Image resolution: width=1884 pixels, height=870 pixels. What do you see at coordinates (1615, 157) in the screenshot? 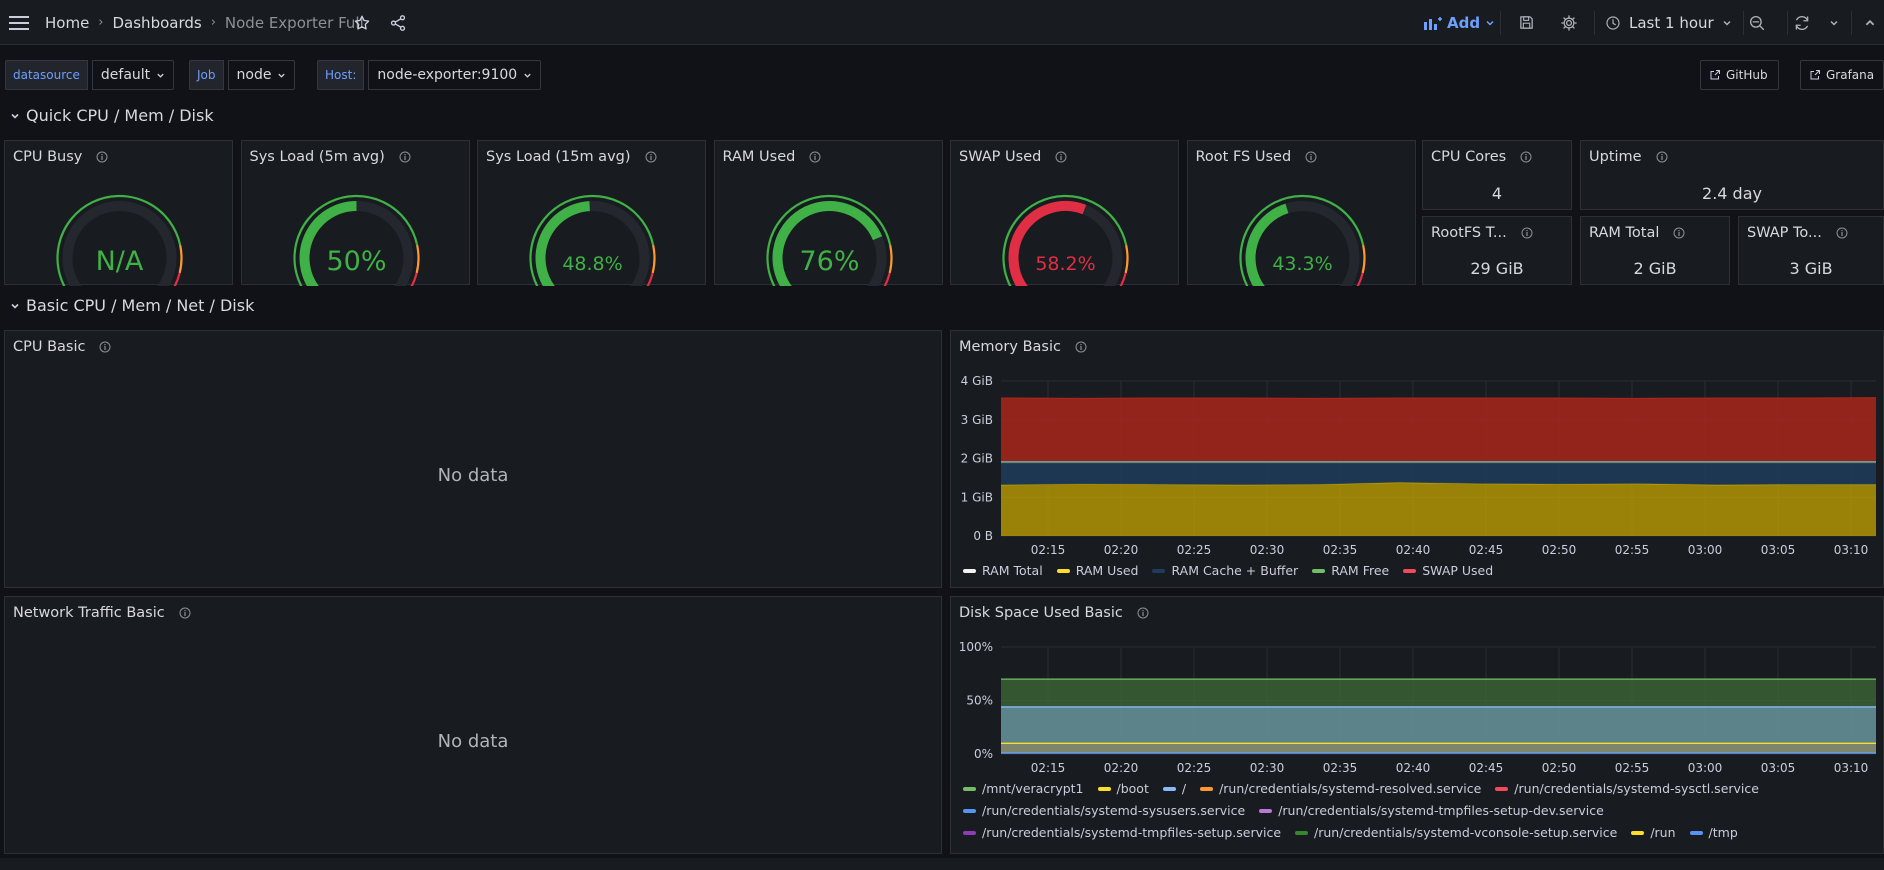
I see `panel-title: Uptime` at bounding box center [1615, 157].